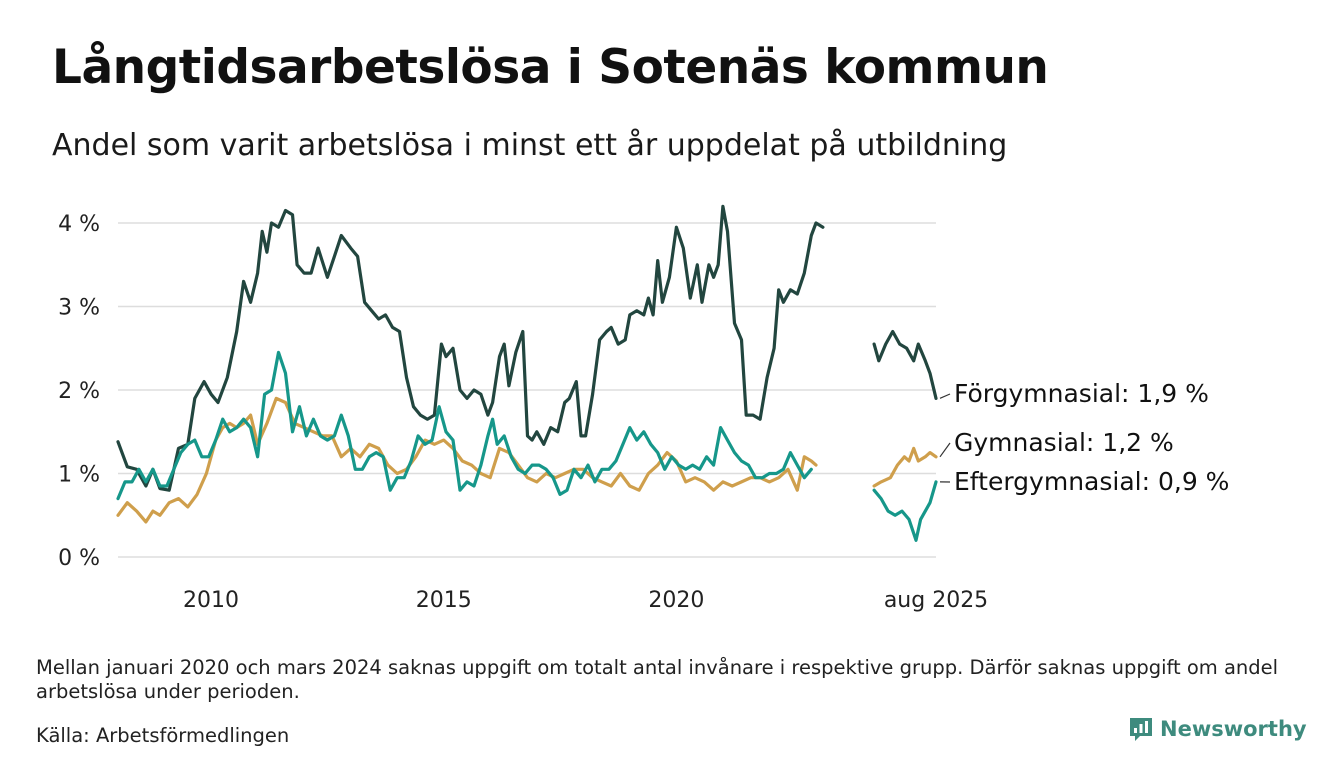 This screenshot has height=780, width=1340. I want to click on x-tick-label: aug 2025, so click(936, 600).